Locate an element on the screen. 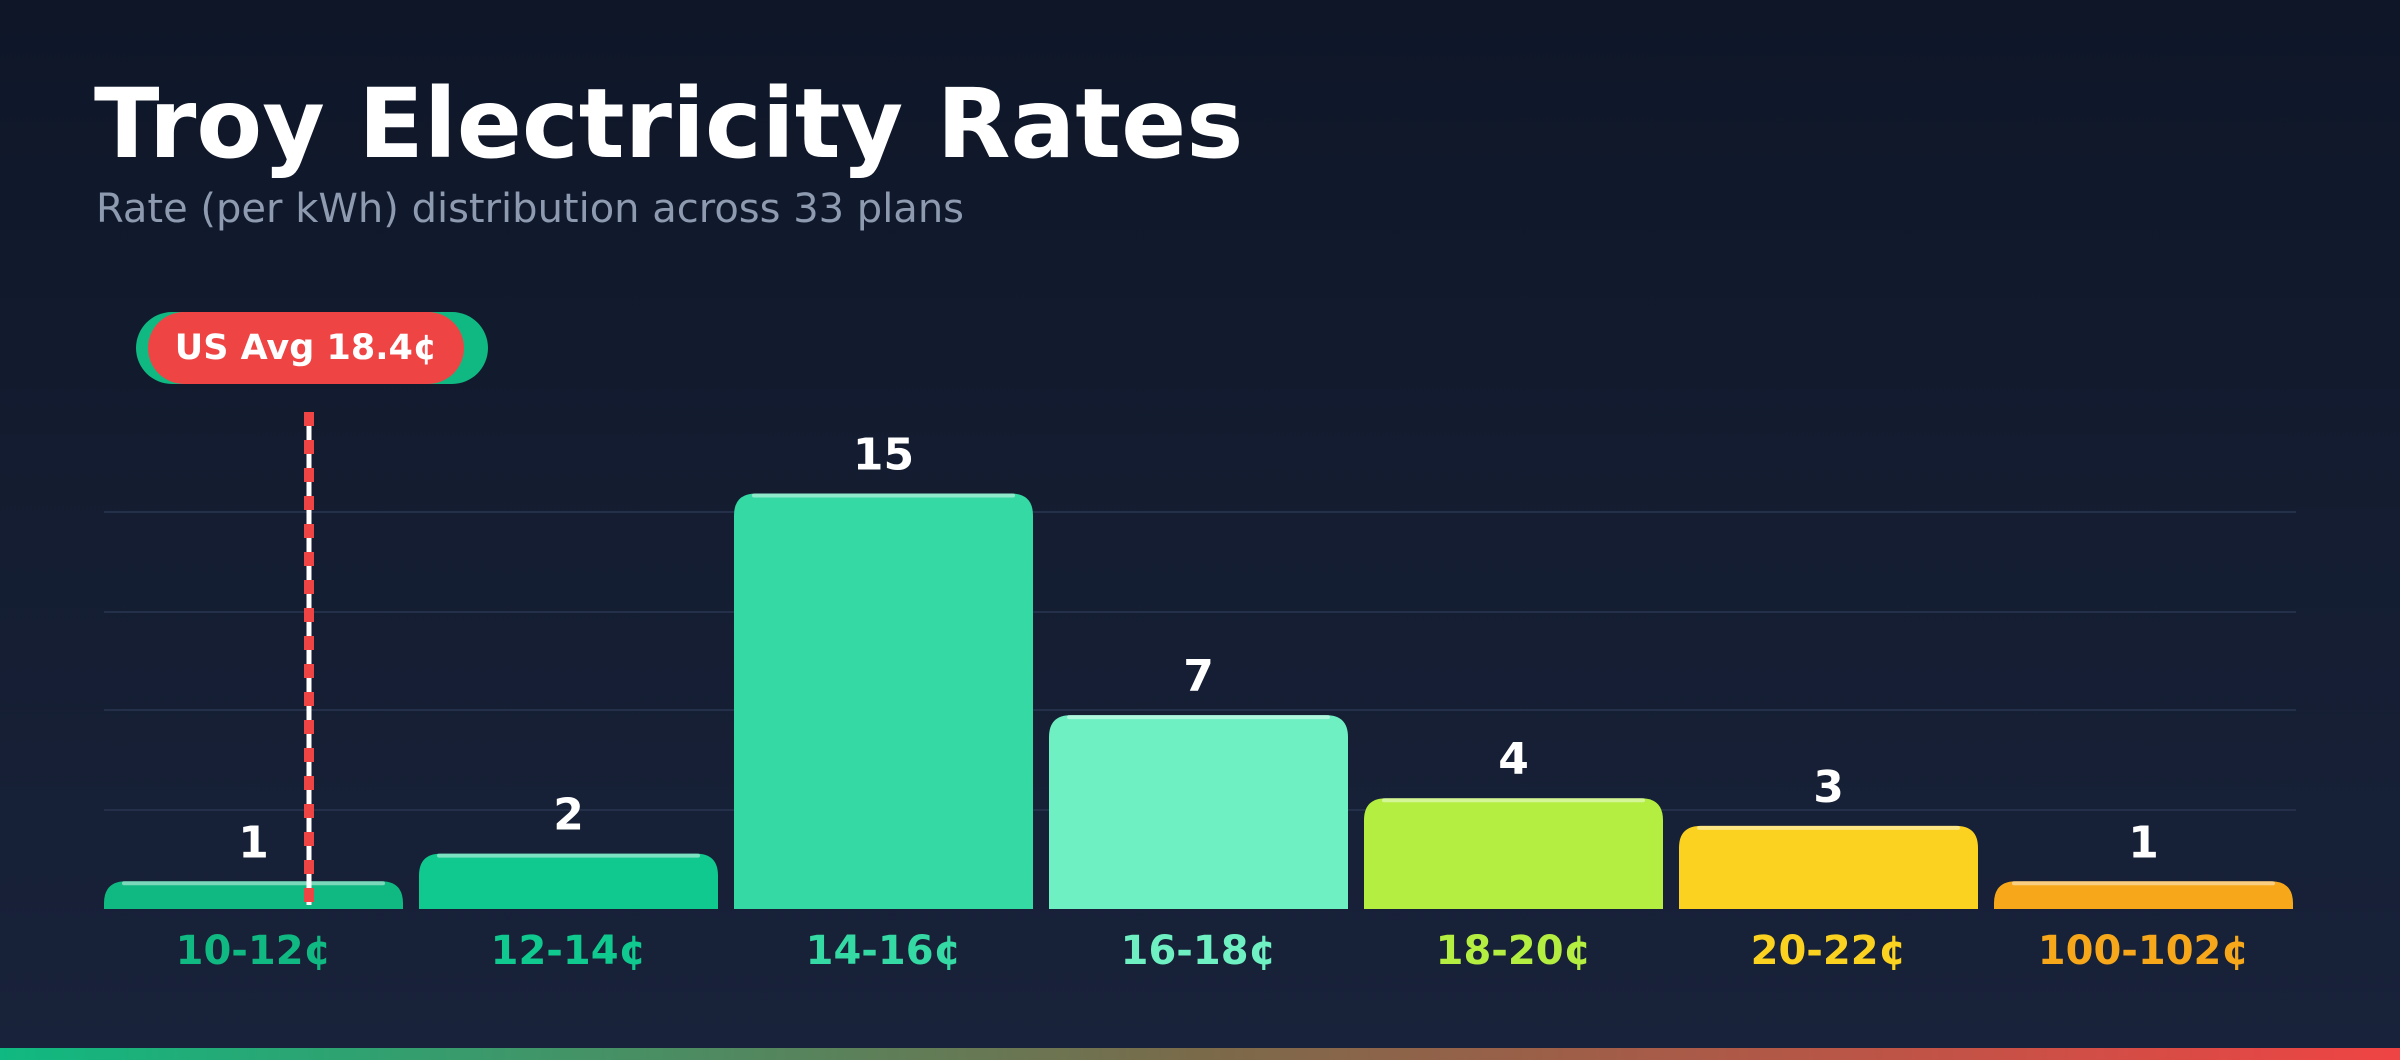 This screenshot has height=1060, width=2400. tick-label: 10-12¢ is located at coordinates (254, 951).